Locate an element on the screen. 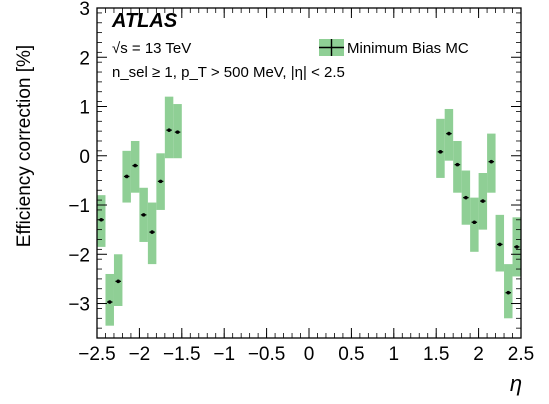  y-tick-label: 0 is located at coordinates (84, 157).